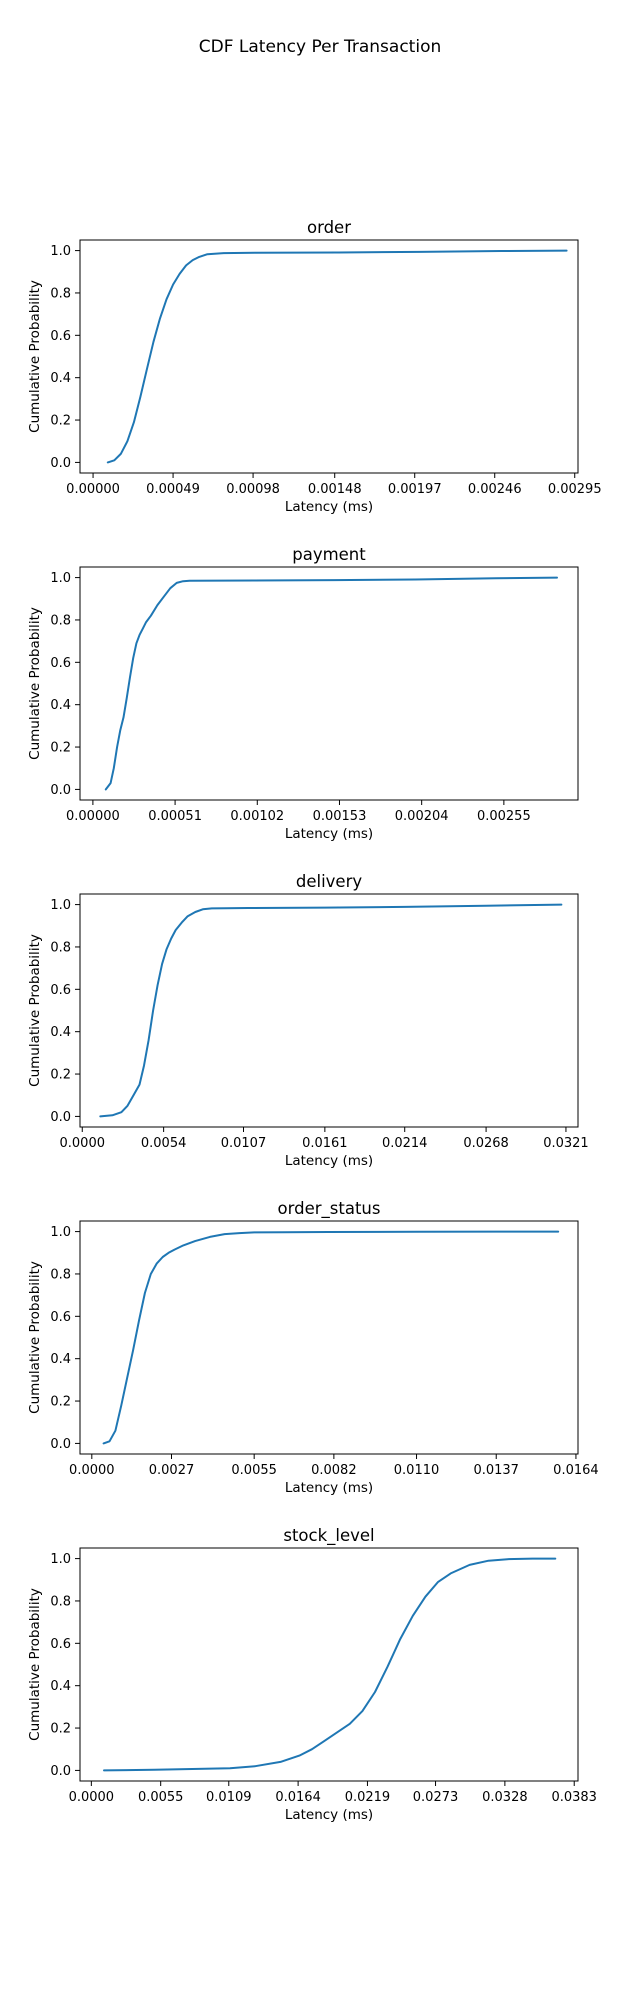 The width and height of the screenshot is (640, 2000). I want to click on x-tick-label: 0.0107, so click(244, 1143).